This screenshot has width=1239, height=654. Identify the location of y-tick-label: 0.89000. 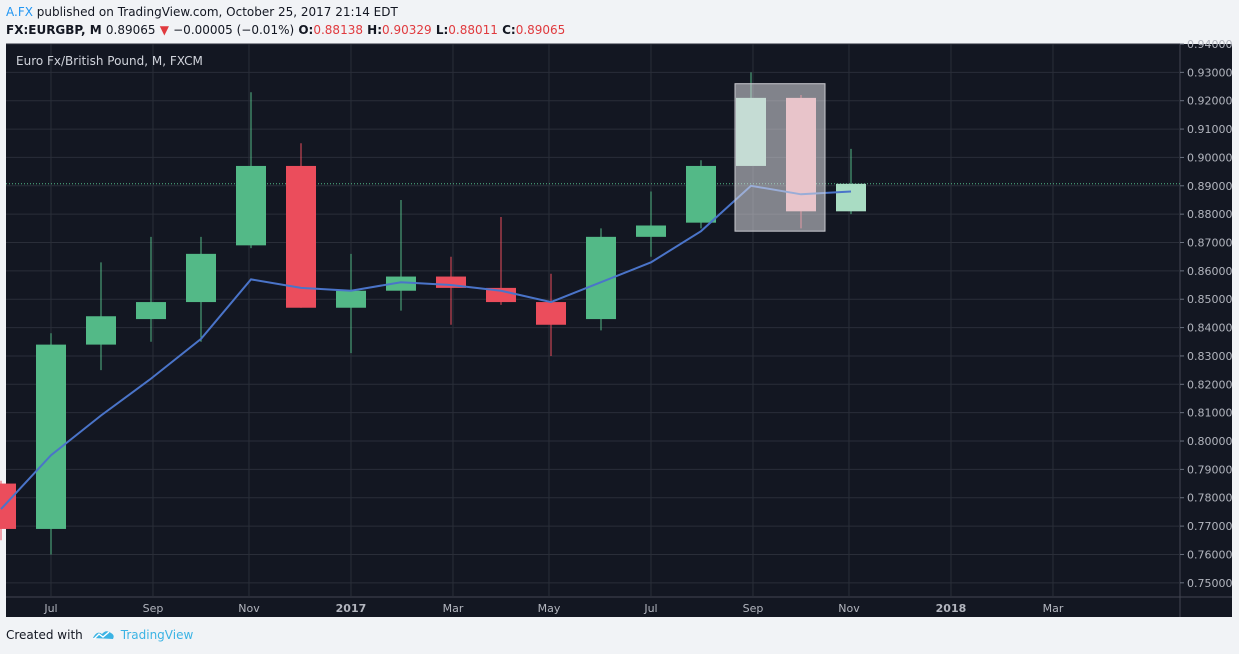
(1210, 186).